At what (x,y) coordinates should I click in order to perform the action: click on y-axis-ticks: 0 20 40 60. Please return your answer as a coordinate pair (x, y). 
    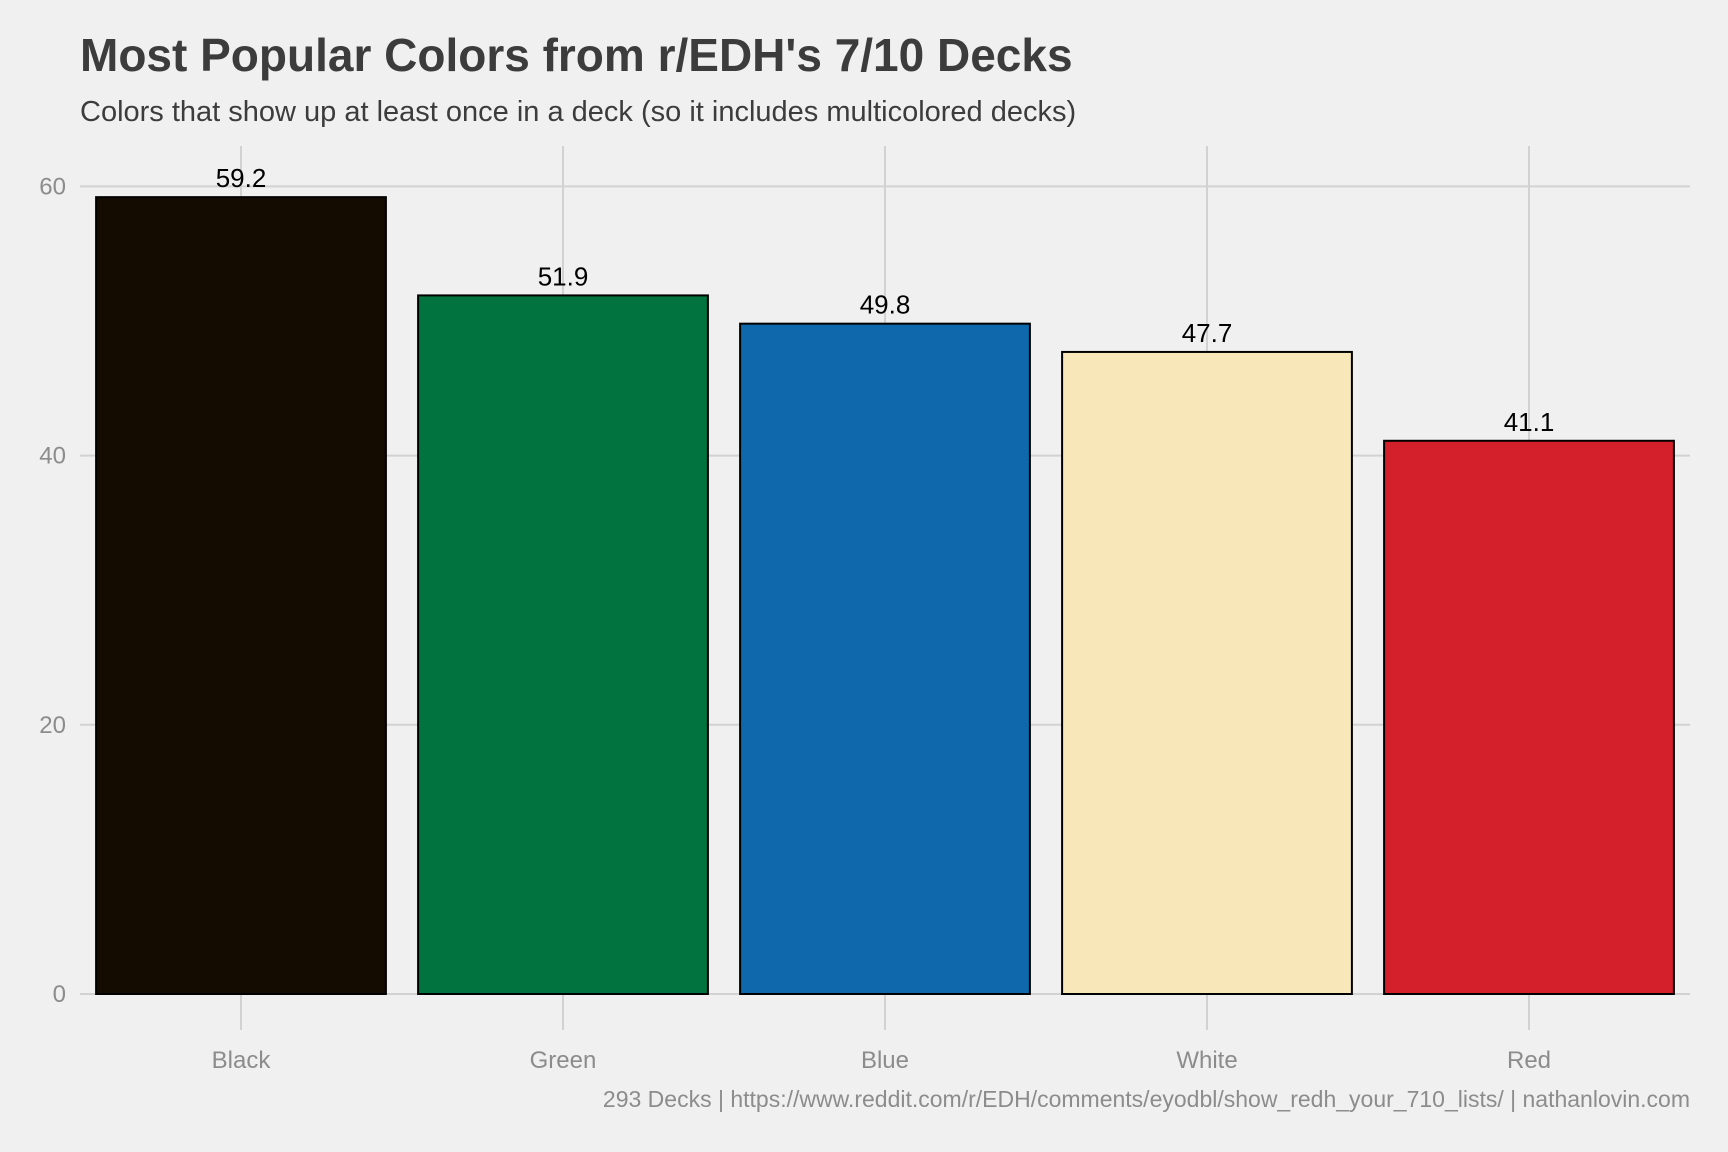
    Looking at the image, I should click on (52, 590).